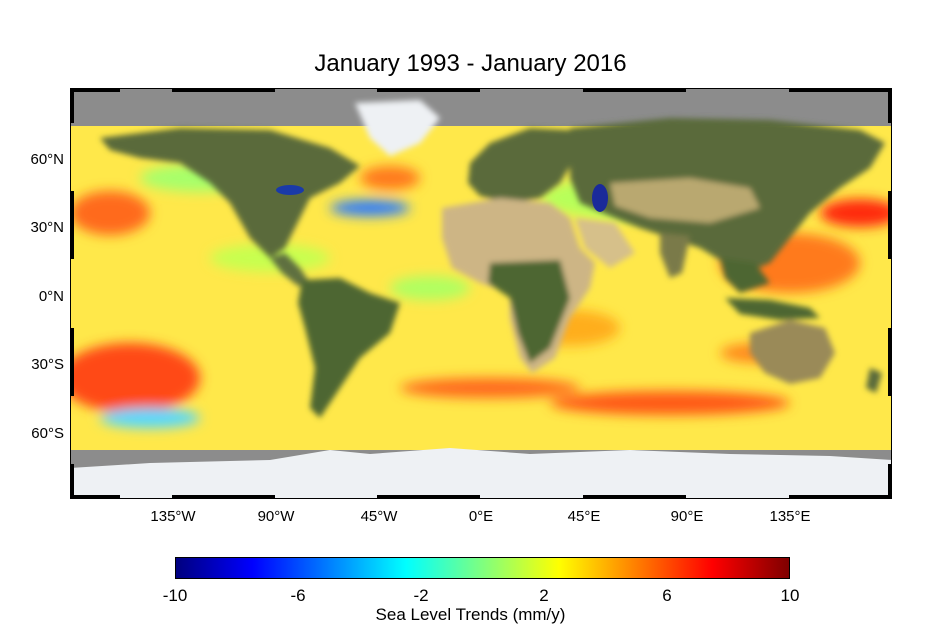  Describe the element at coordinates (790, 595) in the screenshot. I see `colorbar-tick: 10` at that location.